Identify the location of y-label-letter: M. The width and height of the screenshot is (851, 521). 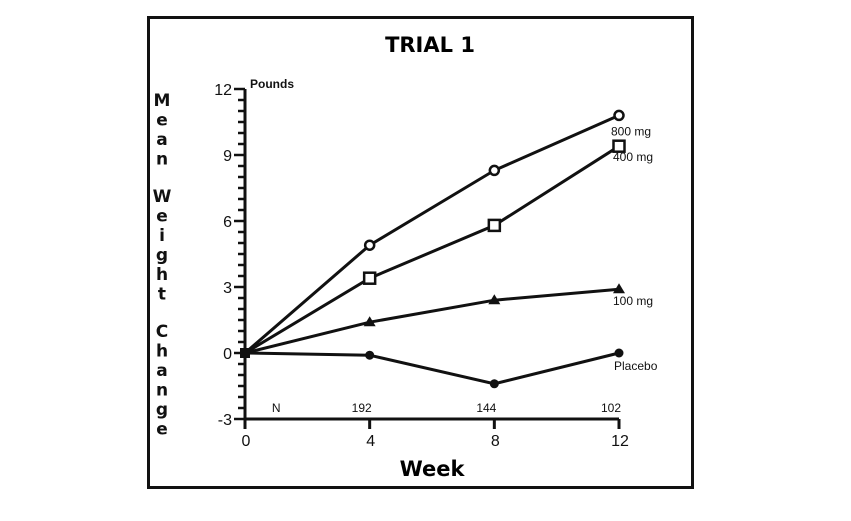
(162, 101).